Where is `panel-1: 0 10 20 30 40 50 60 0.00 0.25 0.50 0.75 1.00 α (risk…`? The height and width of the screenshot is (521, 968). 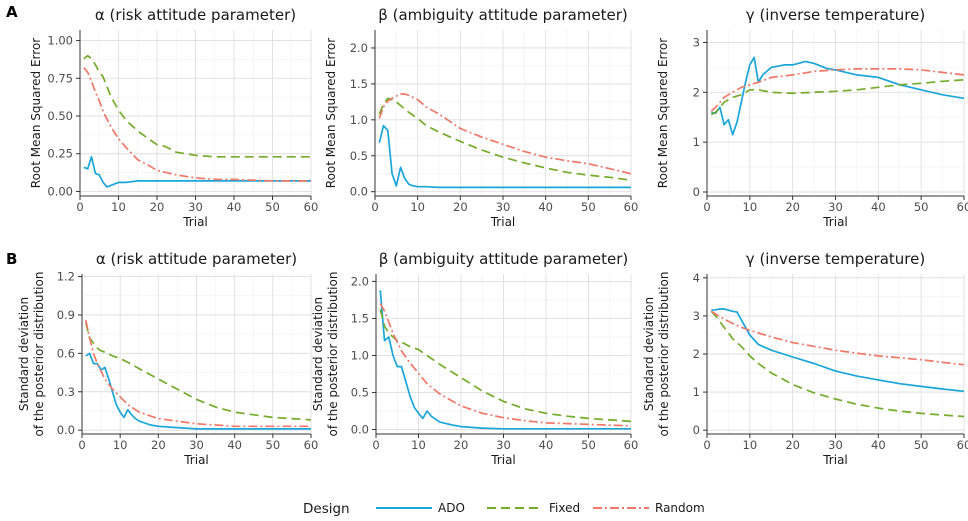
panel-1: 0 10 20 30 40 50 60 0.00 0.25 0.50 0.75 1.00 α (risk… is located at coordinates (173, 117).